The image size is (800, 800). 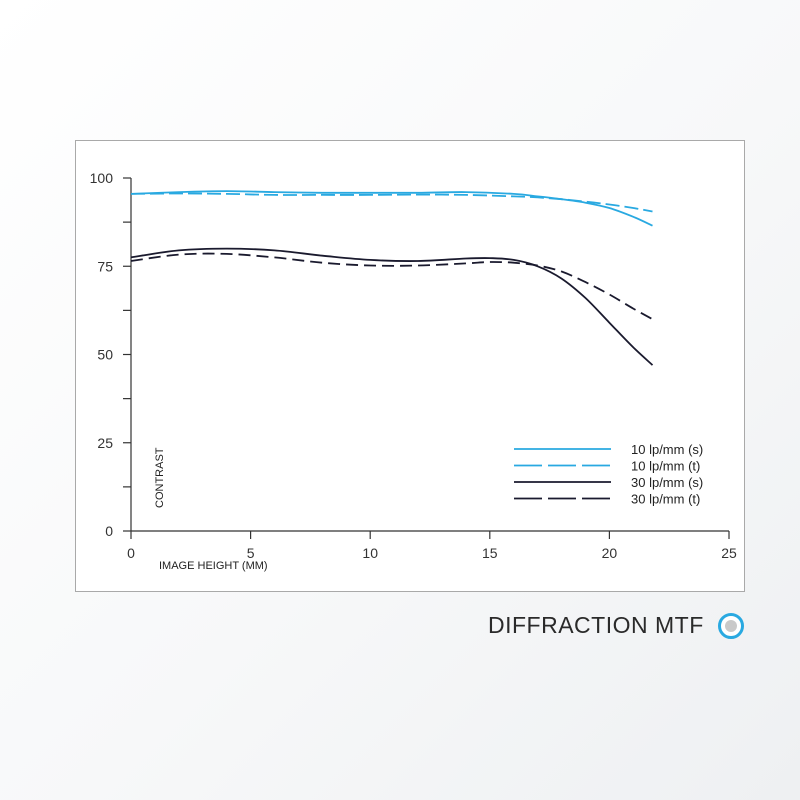 What do you see at coordinates (391, 202) in the screenshot?
I see `series-line-10-lp-mm-t` at bounding box center [391, 202].